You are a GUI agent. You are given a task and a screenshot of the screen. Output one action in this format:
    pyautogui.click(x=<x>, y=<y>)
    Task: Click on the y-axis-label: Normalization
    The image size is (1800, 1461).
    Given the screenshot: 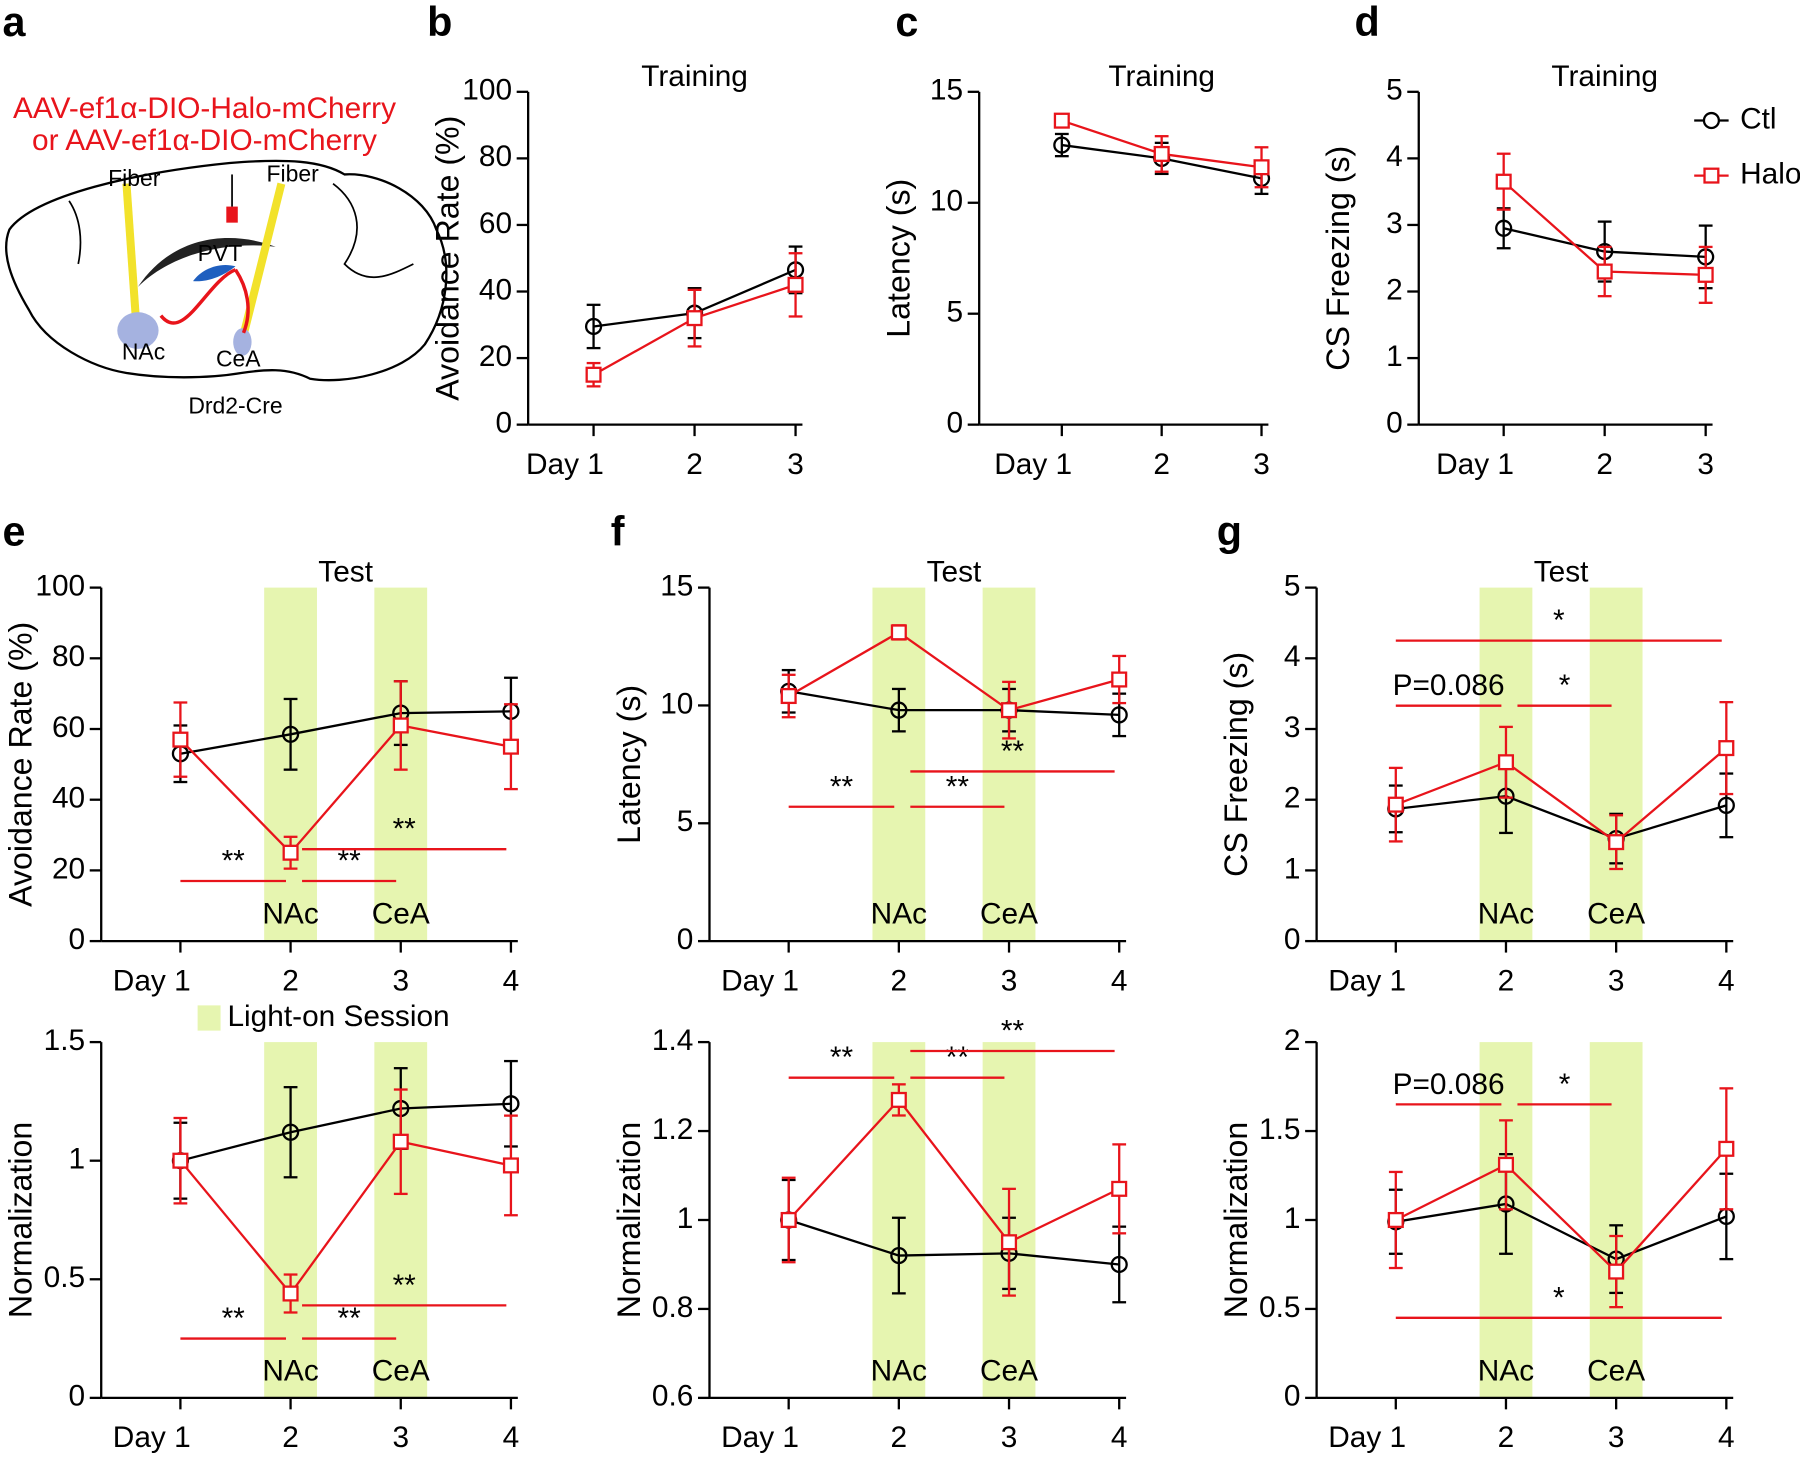 What is the action you would take?
    pyautogui.click(x=1236, y=1220)
    